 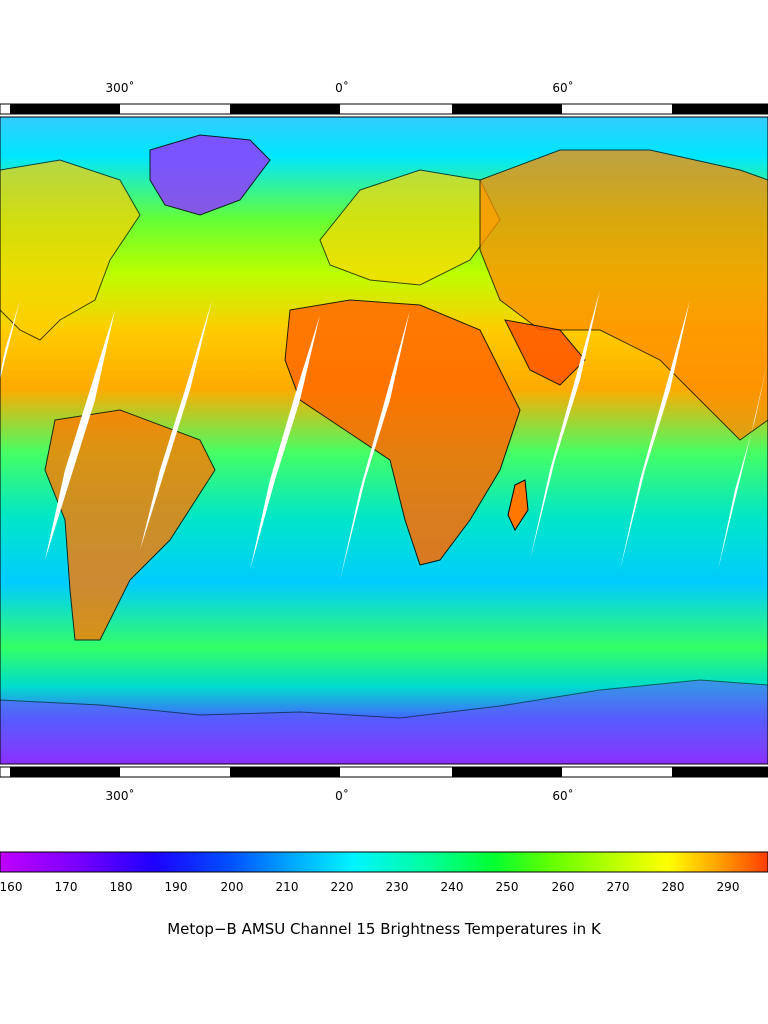 I want to click on colorbar-tick: 170, so click(x=66, y=887).